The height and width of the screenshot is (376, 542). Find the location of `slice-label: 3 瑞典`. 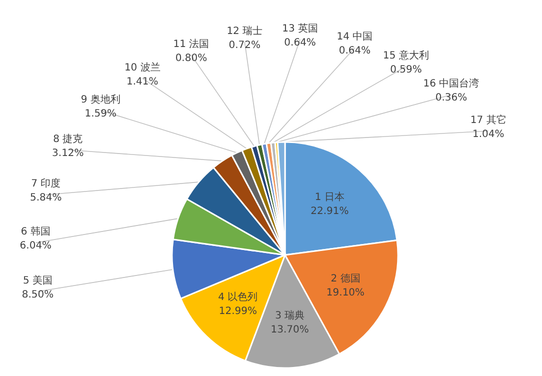

slice-label: 3 瑞典 is located at coordinates (290, 316).